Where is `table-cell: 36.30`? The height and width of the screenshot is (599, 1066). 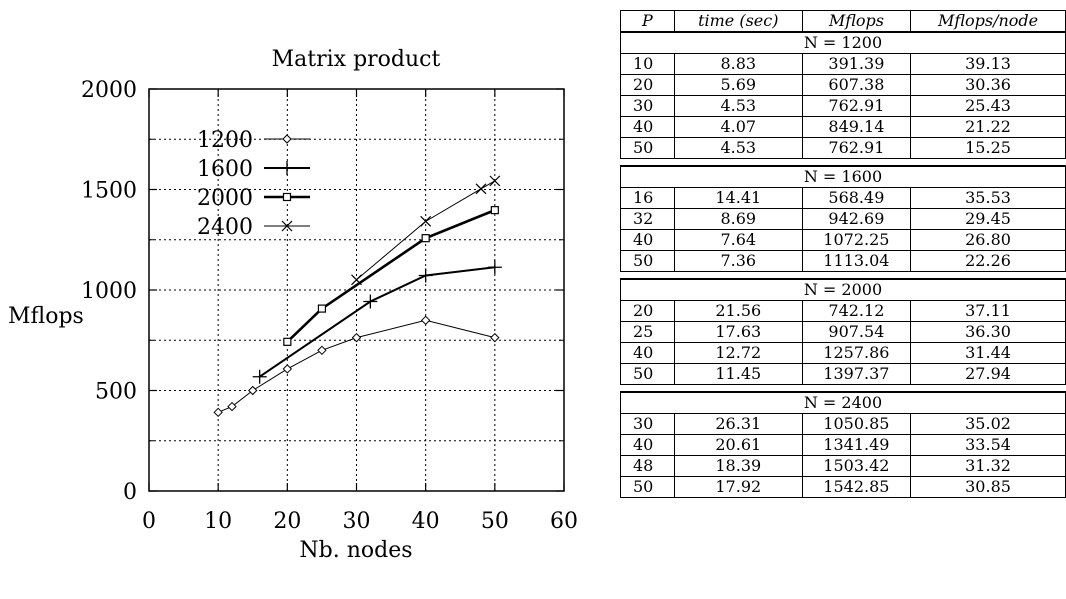
table-cell: 36.30 is located at coordinates (988, 332).